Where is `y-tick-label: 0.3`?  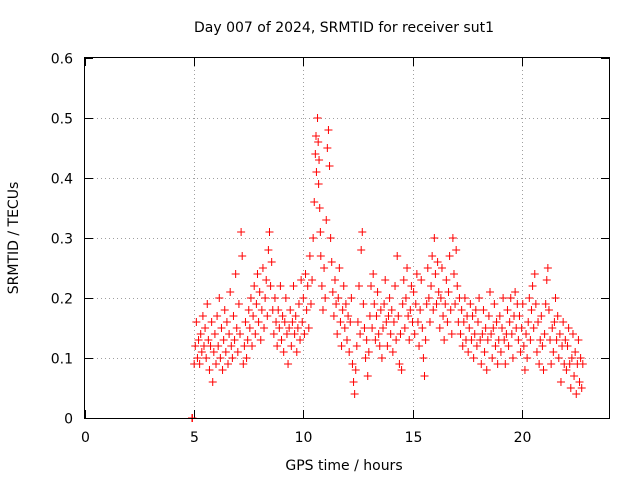 y-tick-label: 0.3 is located at coordinates (62, 240).